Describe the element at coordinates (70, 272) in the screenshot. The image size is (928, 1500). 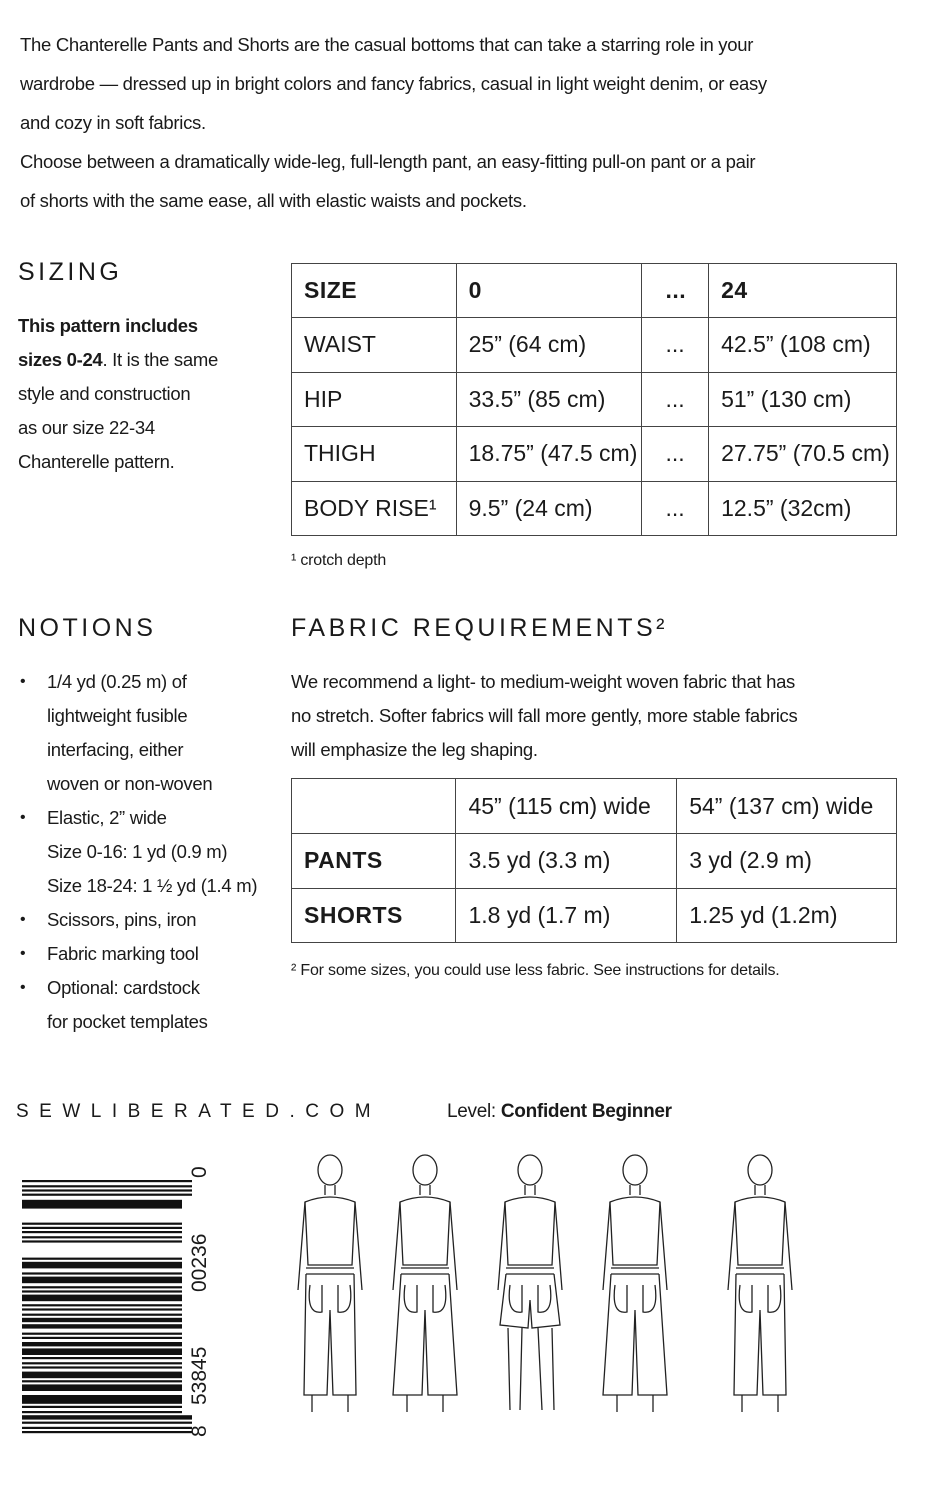
I see `sizing-heading: SIZING` at that location.